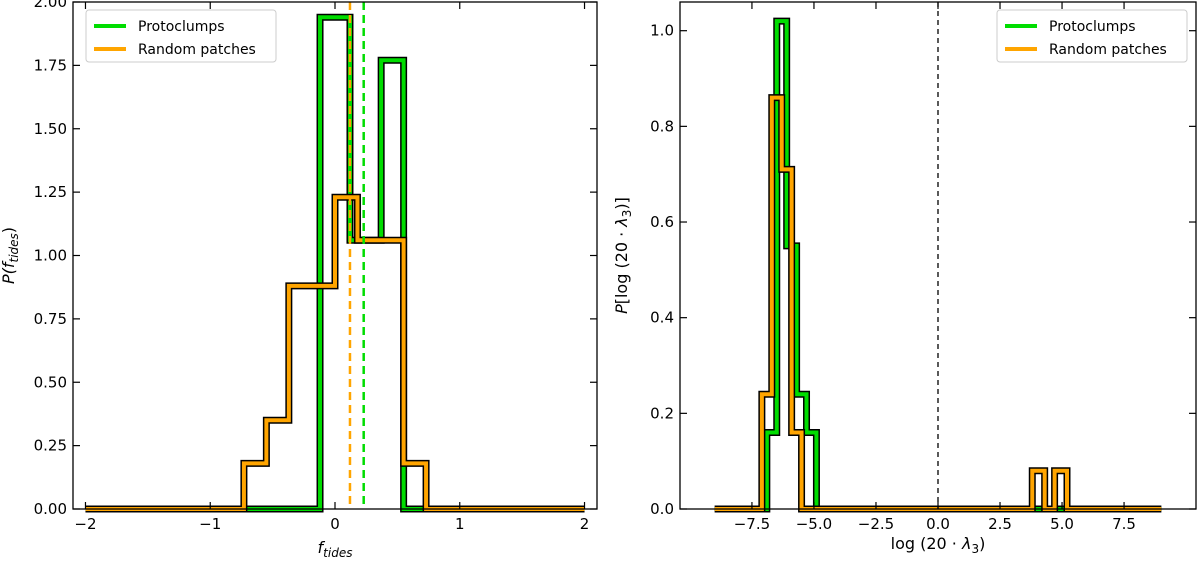 The width and height of the screenshot is (1200, 561). I want to click on x-axis-label: ftides, so click(335, 547).